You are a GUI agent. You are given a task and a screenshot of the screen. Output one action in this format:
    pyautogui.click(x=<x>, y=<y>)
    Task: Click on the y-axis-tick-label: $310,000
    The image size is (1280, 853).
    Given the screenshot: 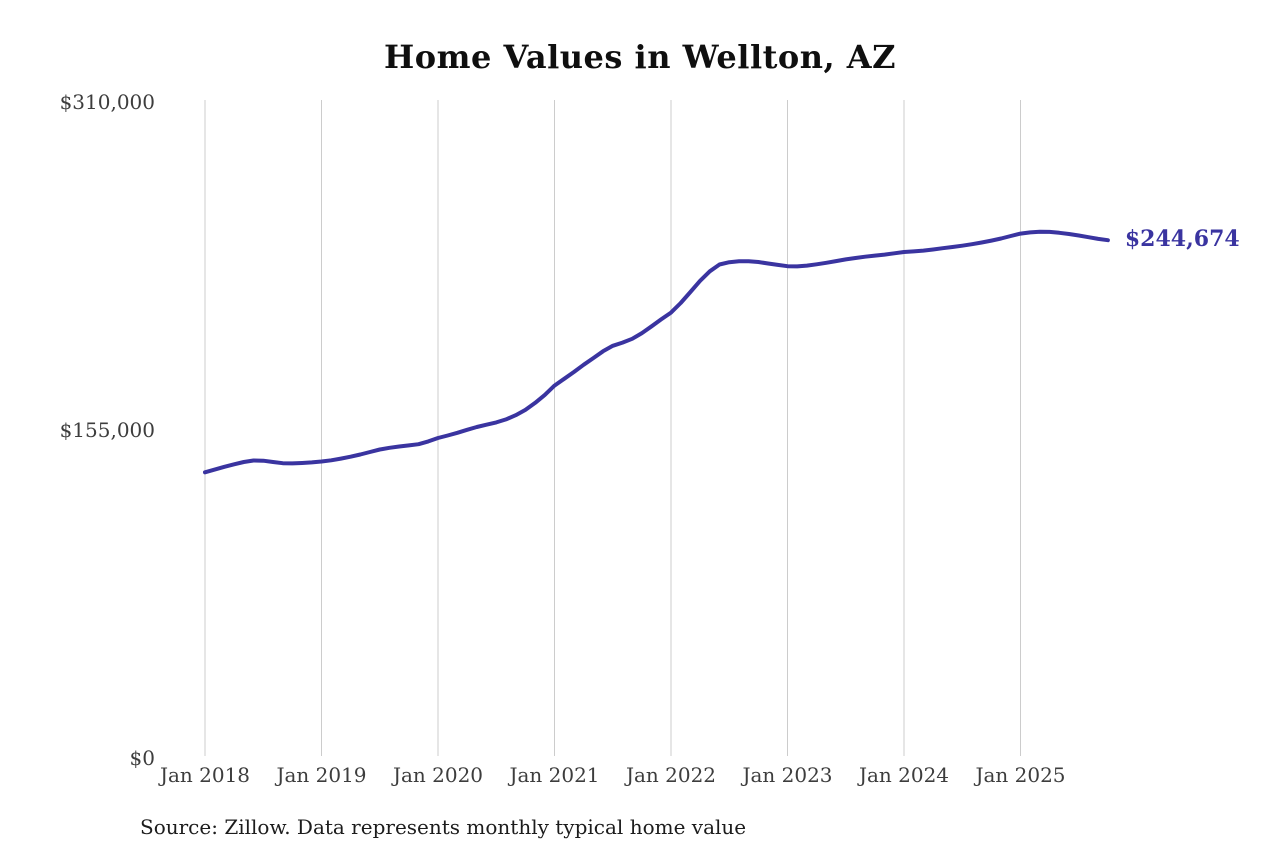 What is the action you would take?
    pyautogui.click(x=107, y=102)
    